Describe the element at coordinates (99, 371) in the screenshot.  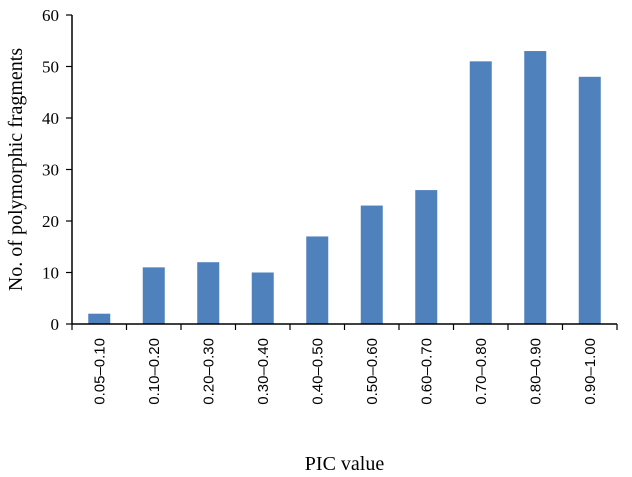
I see `x-tick-label: 0.05–0.10` at that location.